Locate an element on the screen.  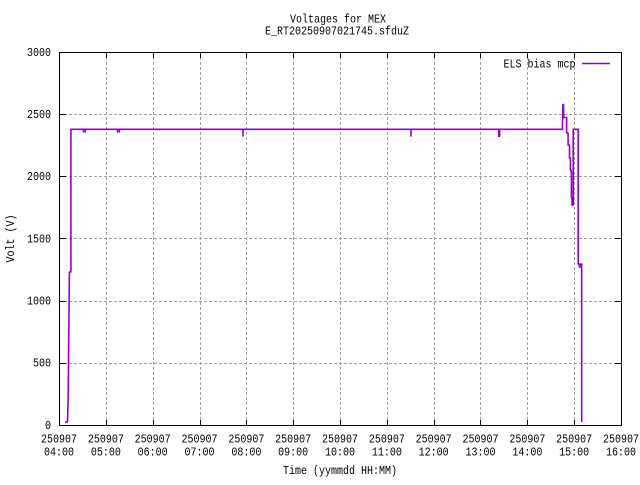
svg-text: Volt (V) is located at coordinates (11, 239).